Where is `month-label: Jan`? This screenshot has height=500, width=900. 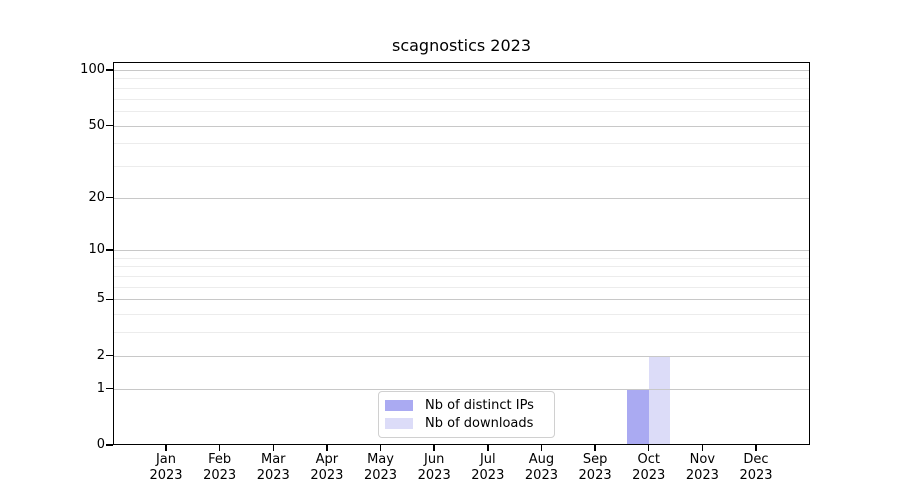 month-label: Jan is located at coordinates (166, 459).